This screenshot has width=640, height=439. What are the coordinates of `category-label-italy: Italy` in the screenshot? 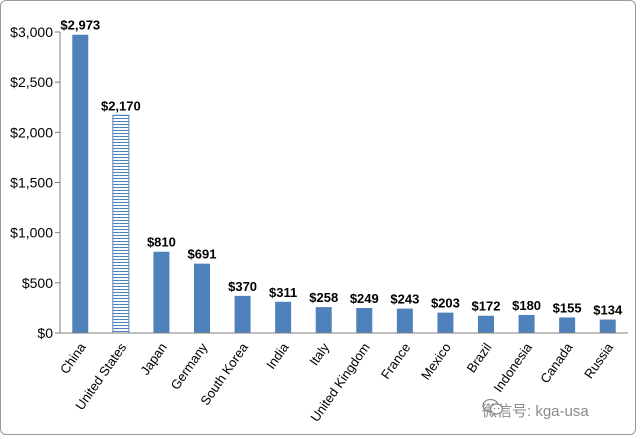 It's located at (319, 354).